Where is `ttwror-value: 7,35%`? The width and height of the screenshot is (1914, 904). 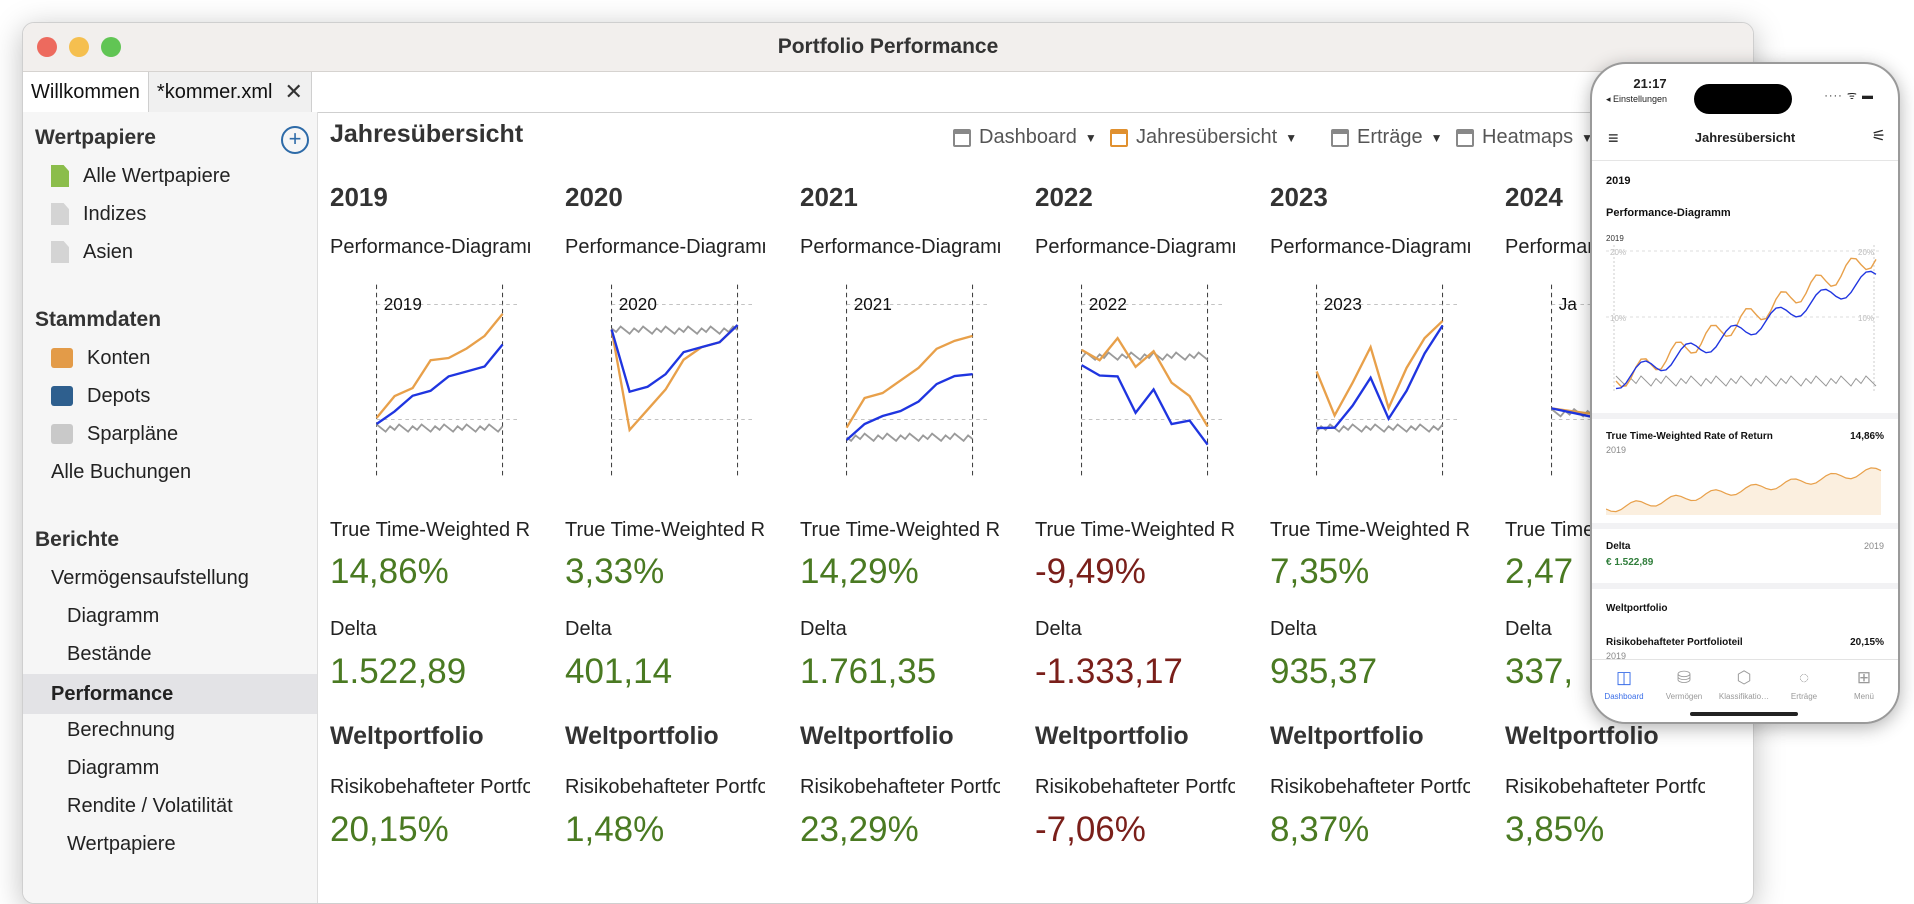 ttwror-value: 7,35% is located at coordinates (1320, 571).